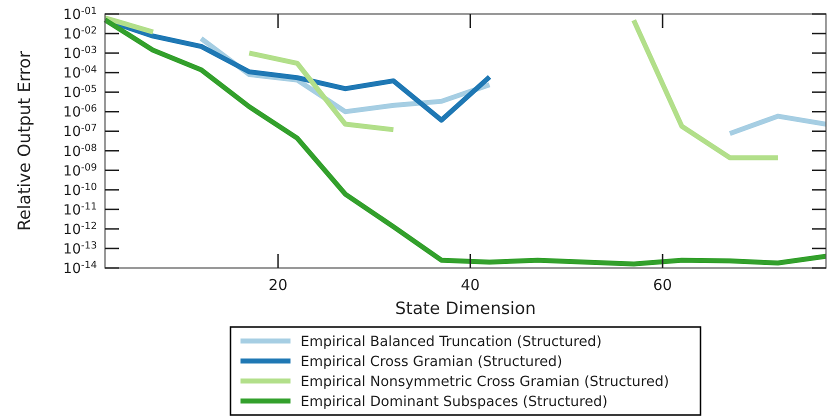  What do you see at coordinates (80, 112) in the screenshot?
I see `y-tick-label: 10$^{-06}$` at bounding box center [80, 112].